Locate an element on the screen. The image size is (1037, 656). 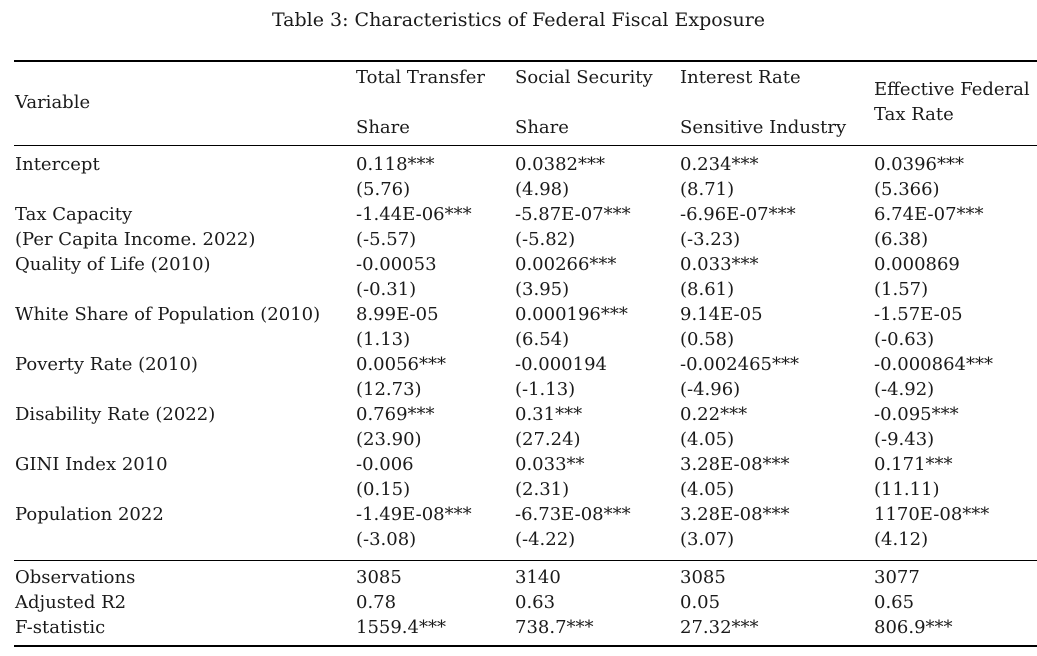
tstat-cell: (-4.96) is located at coordinates (710, 389).